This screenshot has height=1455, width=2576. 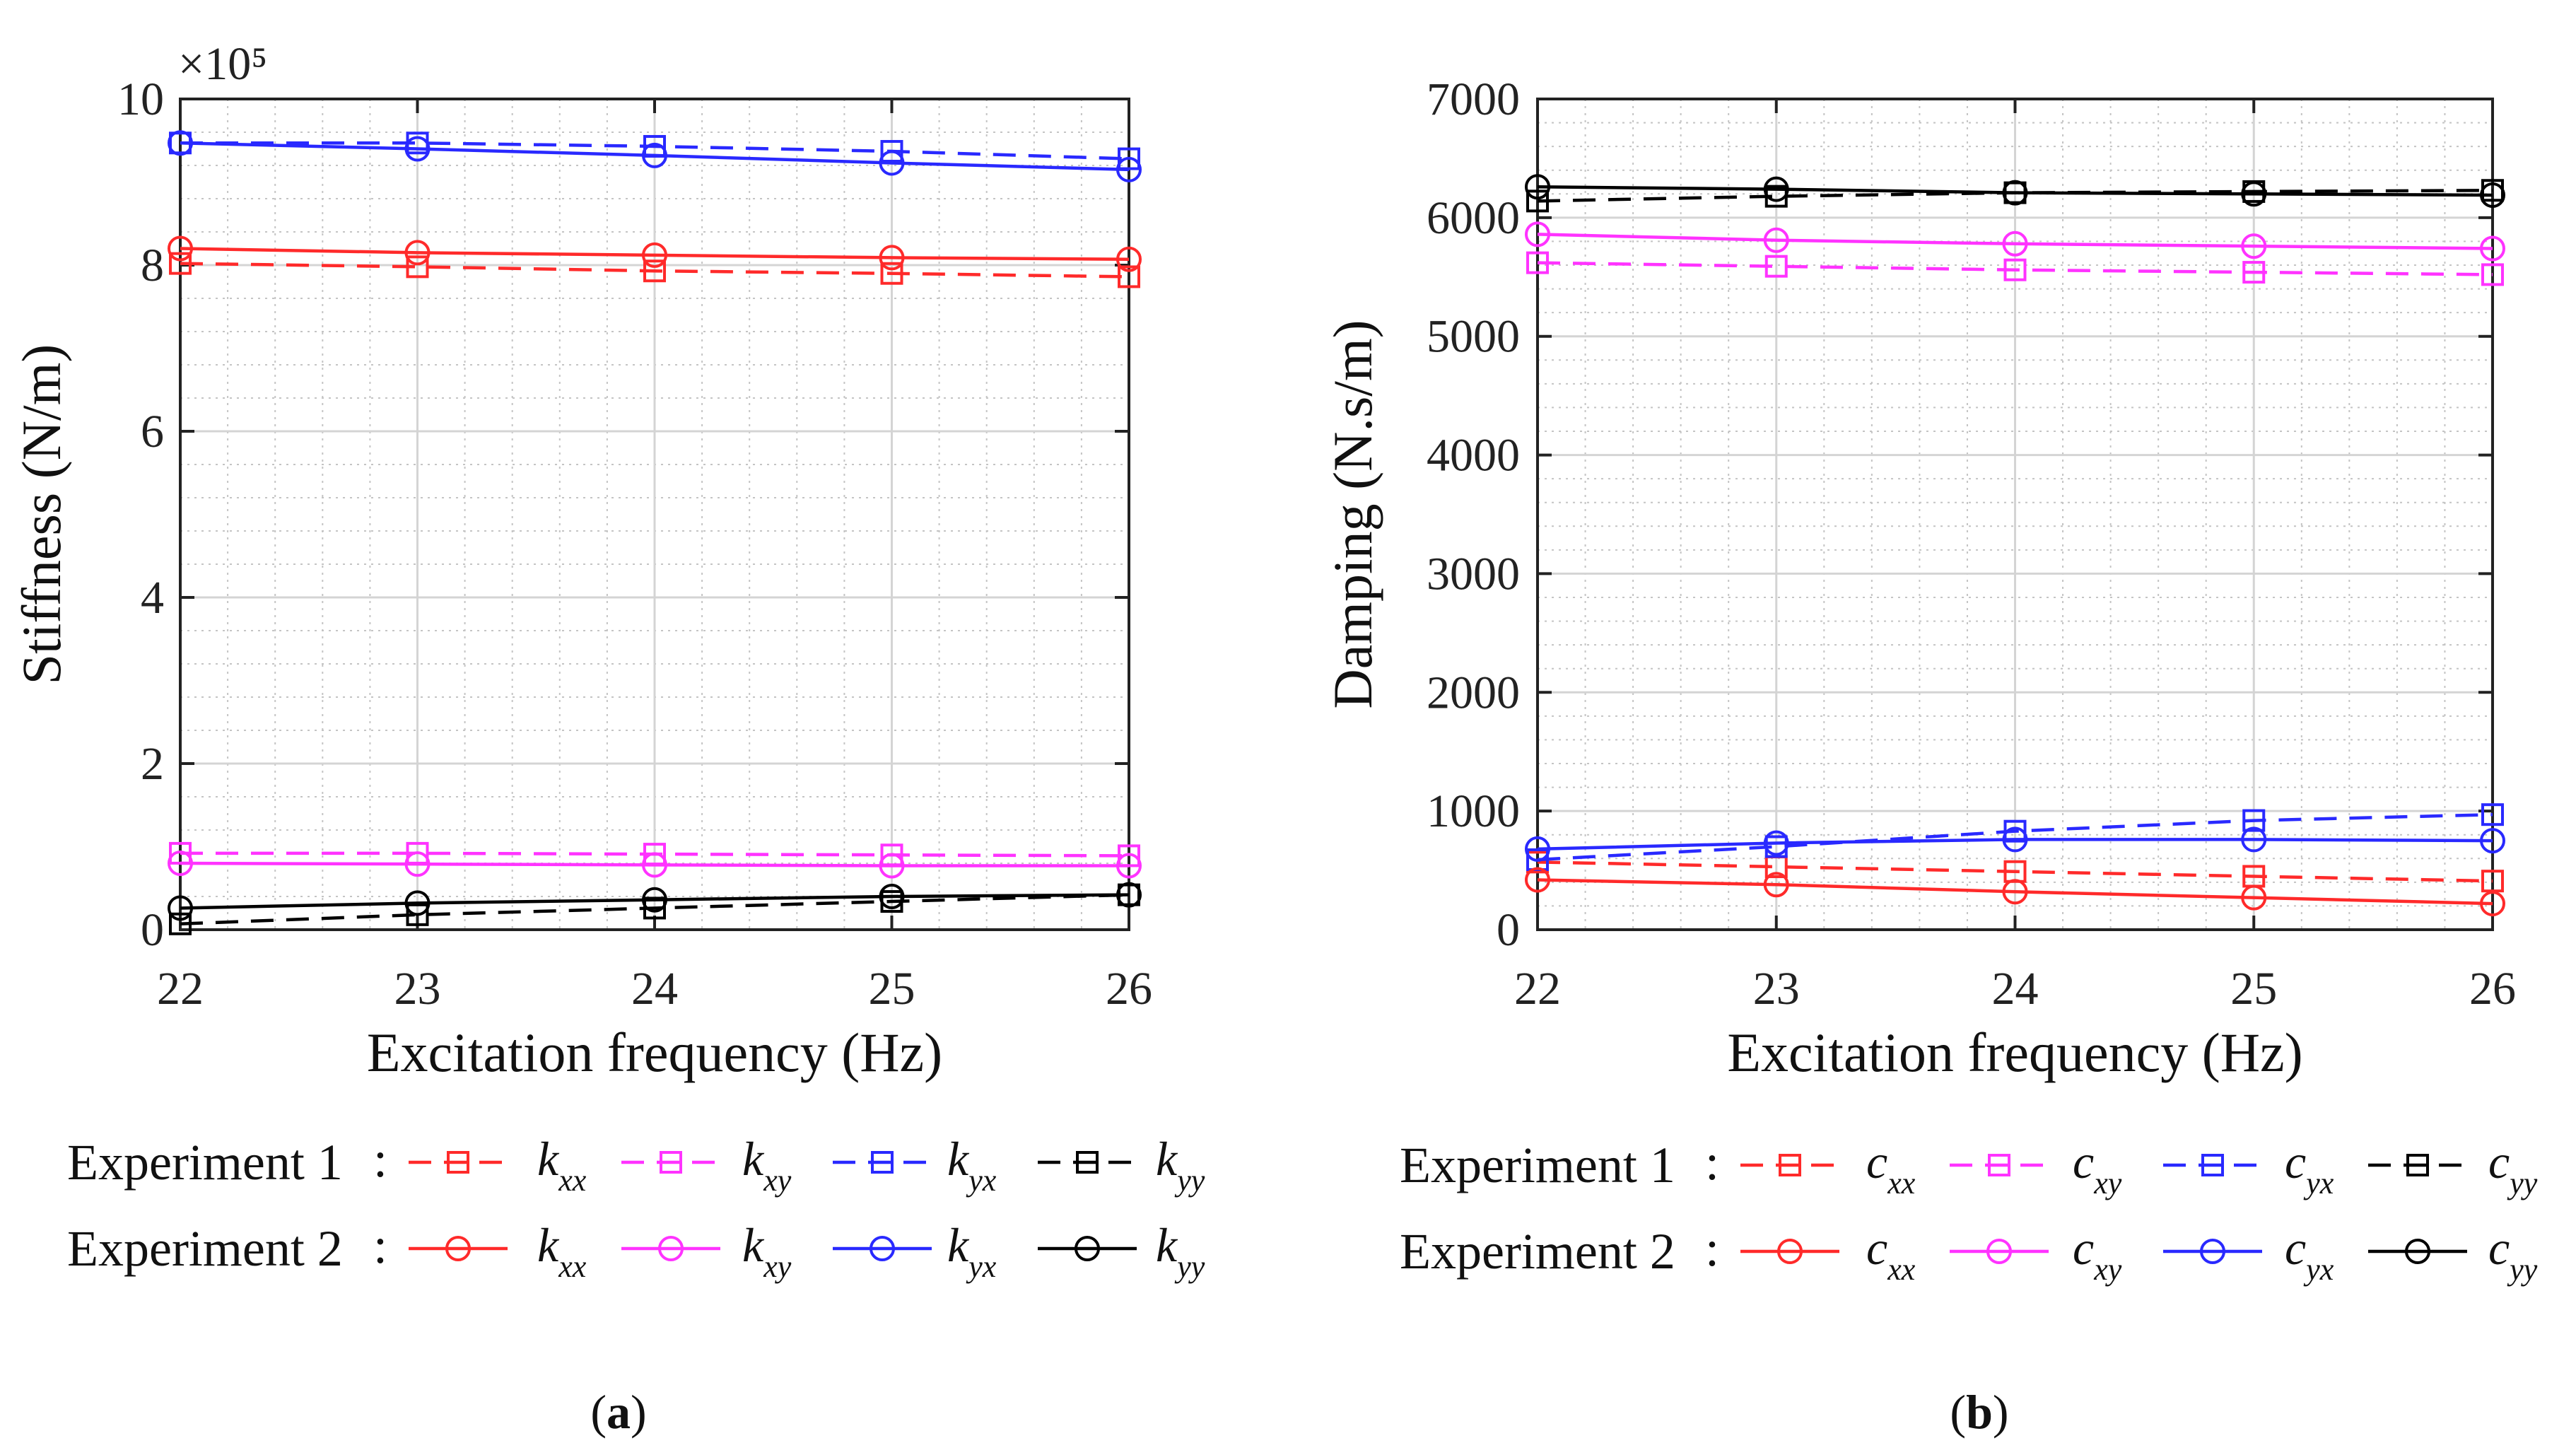 What do you see at coordinates (572, 1266) in the screenshot?
I see `legend-subscript: xx` at bounding box center [572, 1266].